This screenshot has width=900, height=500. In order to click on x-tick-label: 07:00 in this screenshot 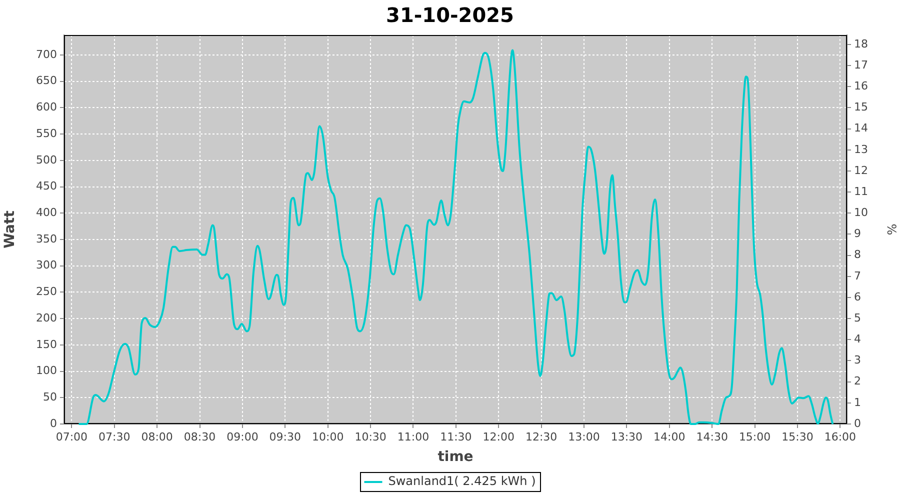, I will do `click(72, 437)`.